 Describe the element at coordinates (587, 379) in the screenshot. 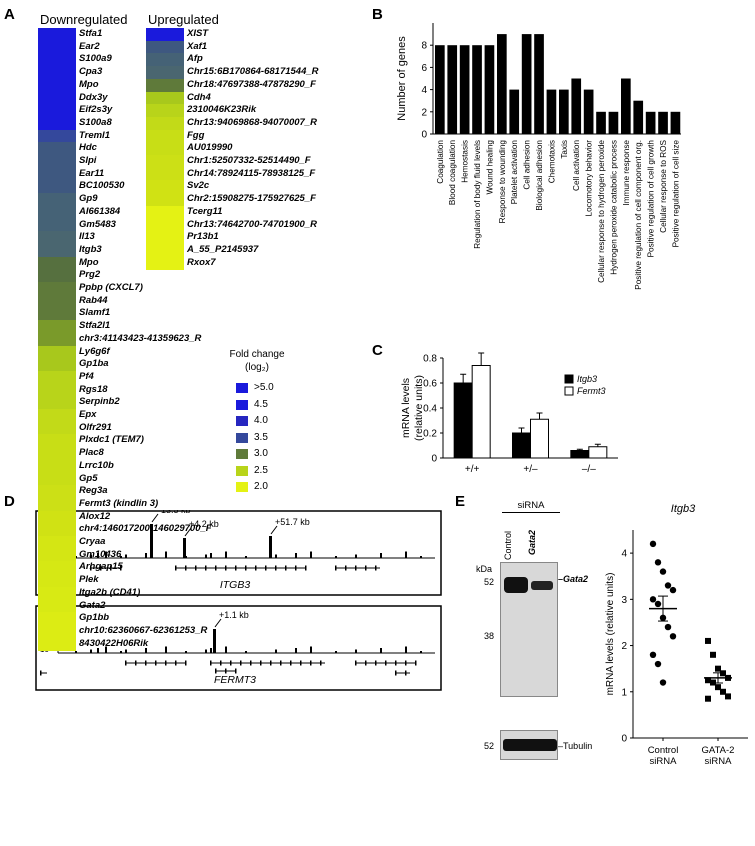

I see `legend-label: Itgb3` at that location.